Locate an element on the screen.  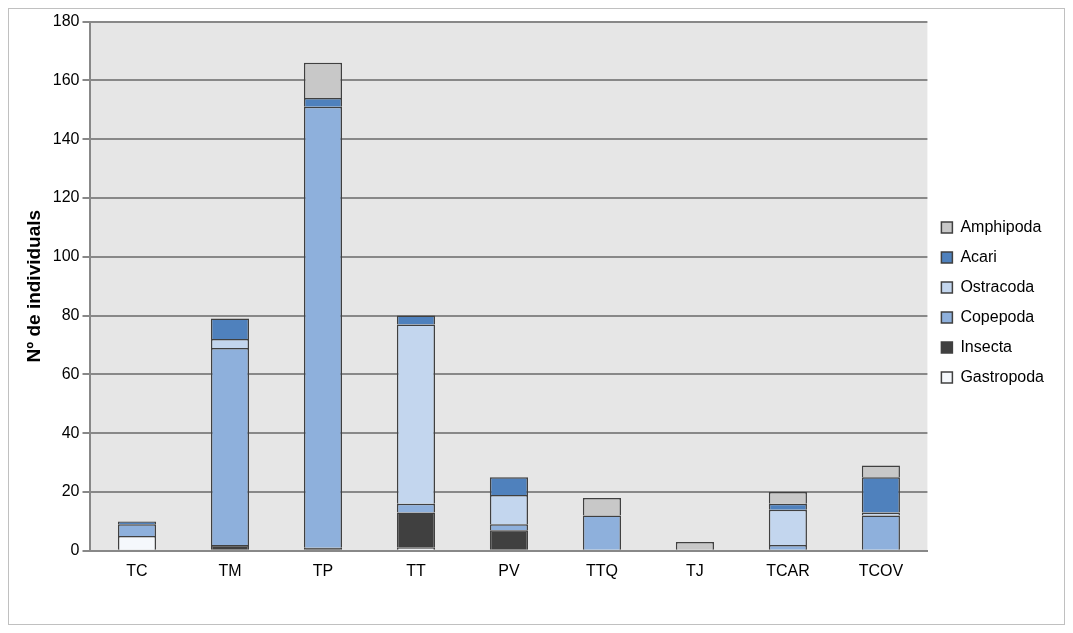
y-tick-label: 140 is located at coordinates (66, 138).